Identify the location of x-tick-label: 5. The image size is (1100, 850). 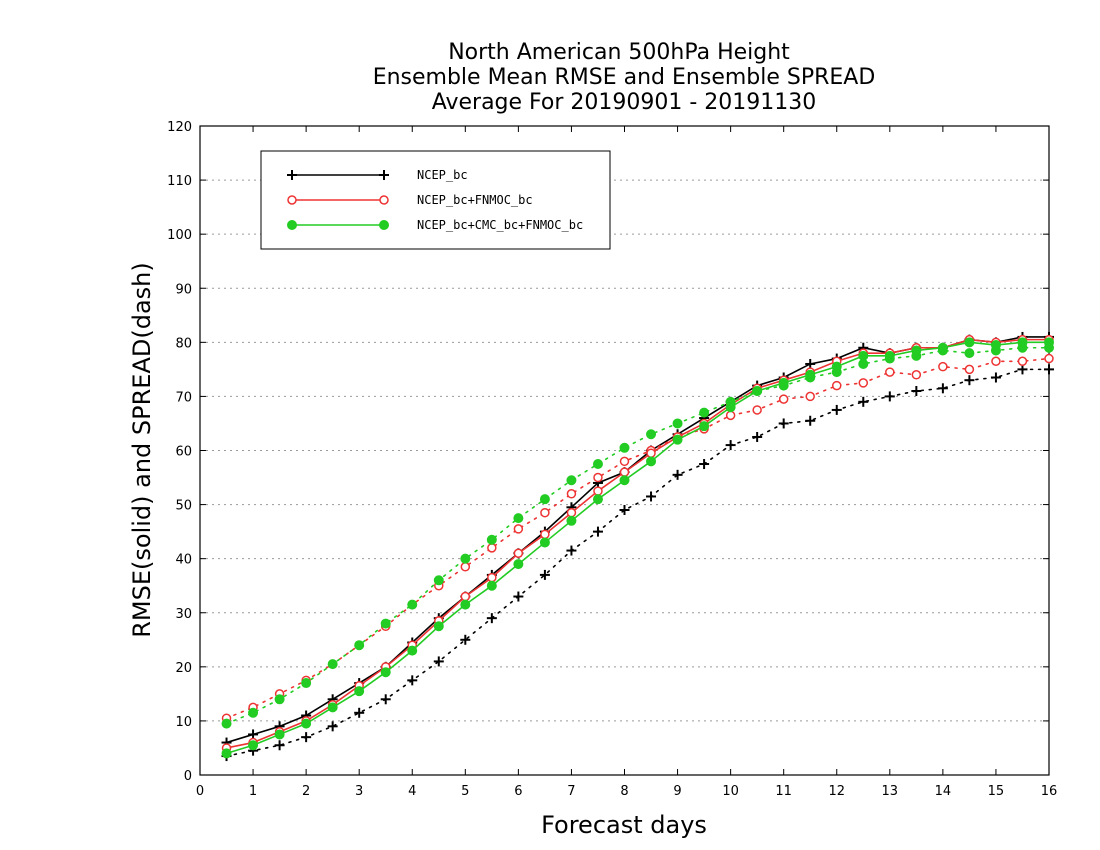
(465, 791).